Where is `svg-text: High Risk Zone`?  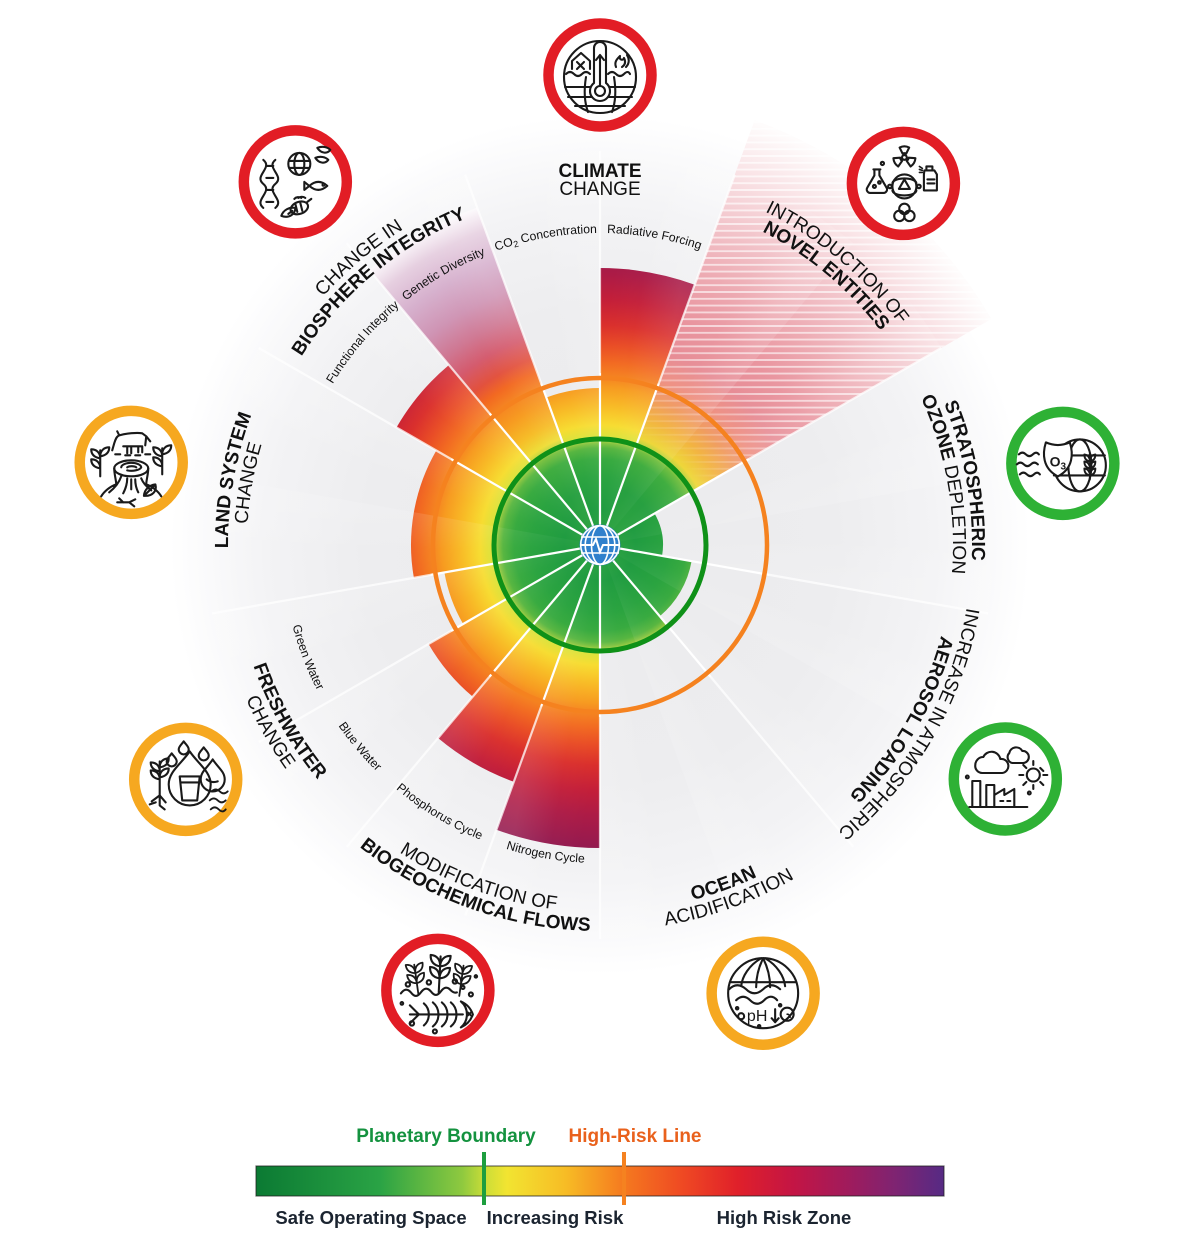
svg-text: High Risk Zone is located at coordinates (784, 1217).